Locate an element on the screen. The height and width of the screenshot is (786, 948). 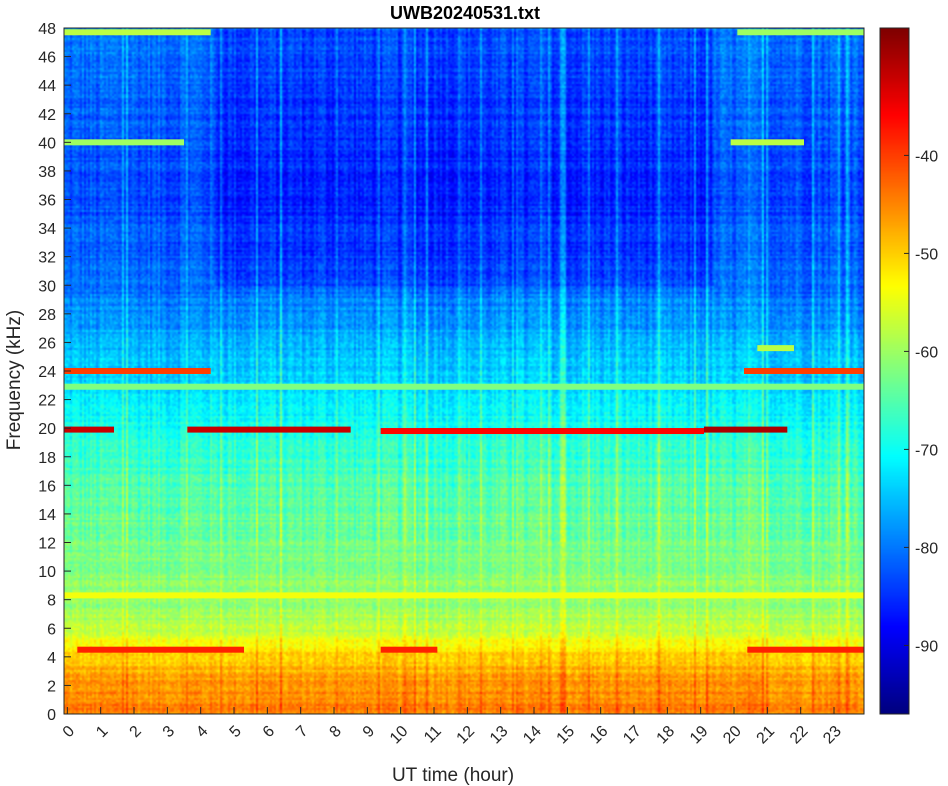
colorbar-ticks: -90 -80 -70 -60 -50 -40 is located at coordinates (921, 401).